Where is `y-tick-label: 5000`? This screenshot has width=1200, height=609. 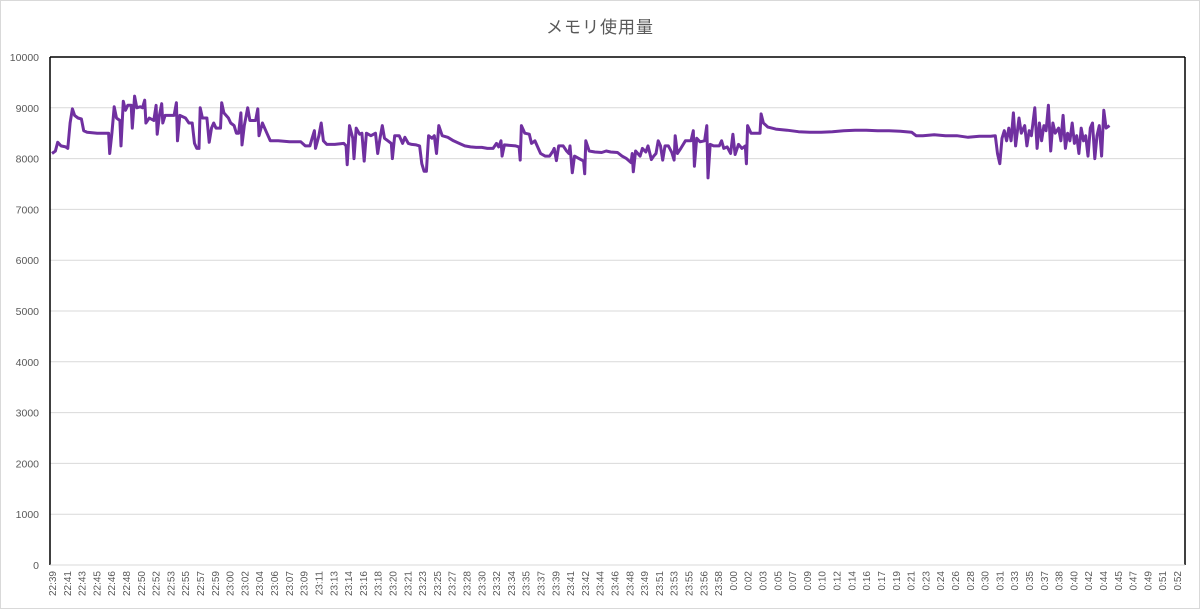
y-tick-label: 5000 is located at coordinates (28, 312).